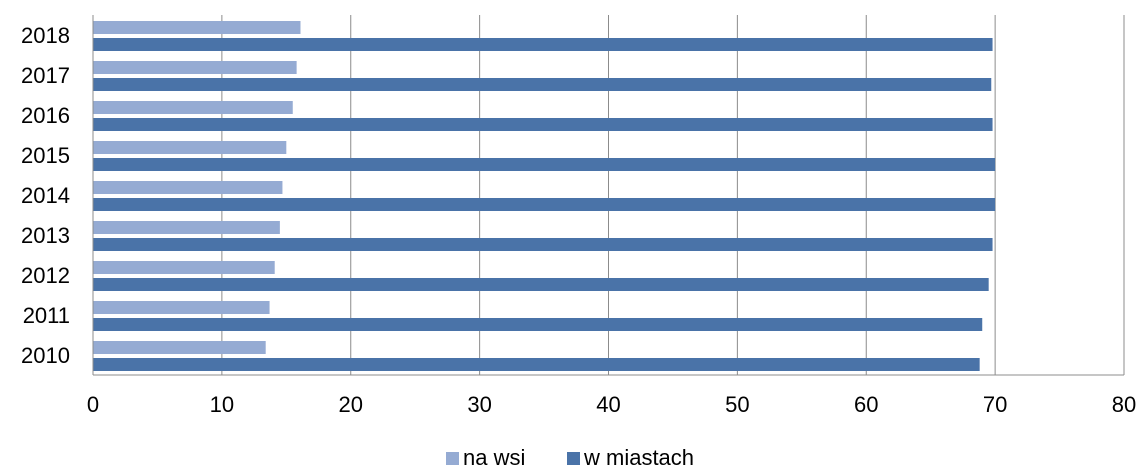 Image resolution: width=1141 pixels, height=470 pixels. Describe the element at coordinates (45, 355) in the screenshot. I see `y-tick-label: 2010` at that location.